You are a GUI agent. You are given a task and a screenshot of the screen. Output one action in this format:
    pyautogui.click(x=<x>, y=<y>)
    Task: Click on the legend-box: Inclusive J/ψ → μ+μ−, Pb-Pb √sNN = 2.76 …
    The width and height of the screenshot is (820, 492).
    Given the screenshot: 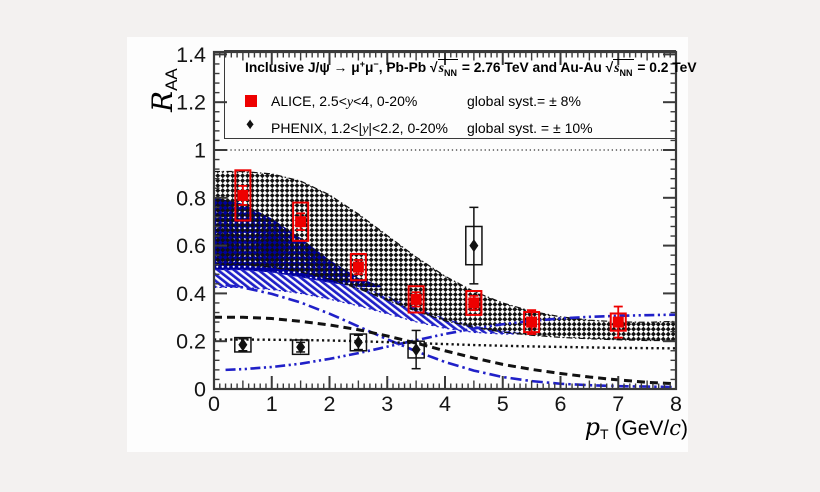 What is the action you would take?
    pyautogui.click(x=460, y=94)
    